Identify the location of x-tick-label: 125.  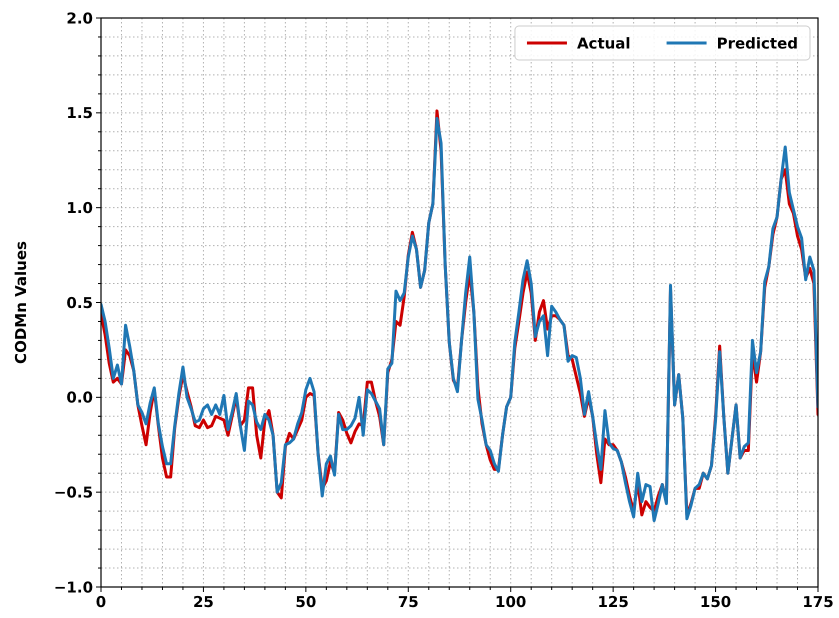
(613, 602).